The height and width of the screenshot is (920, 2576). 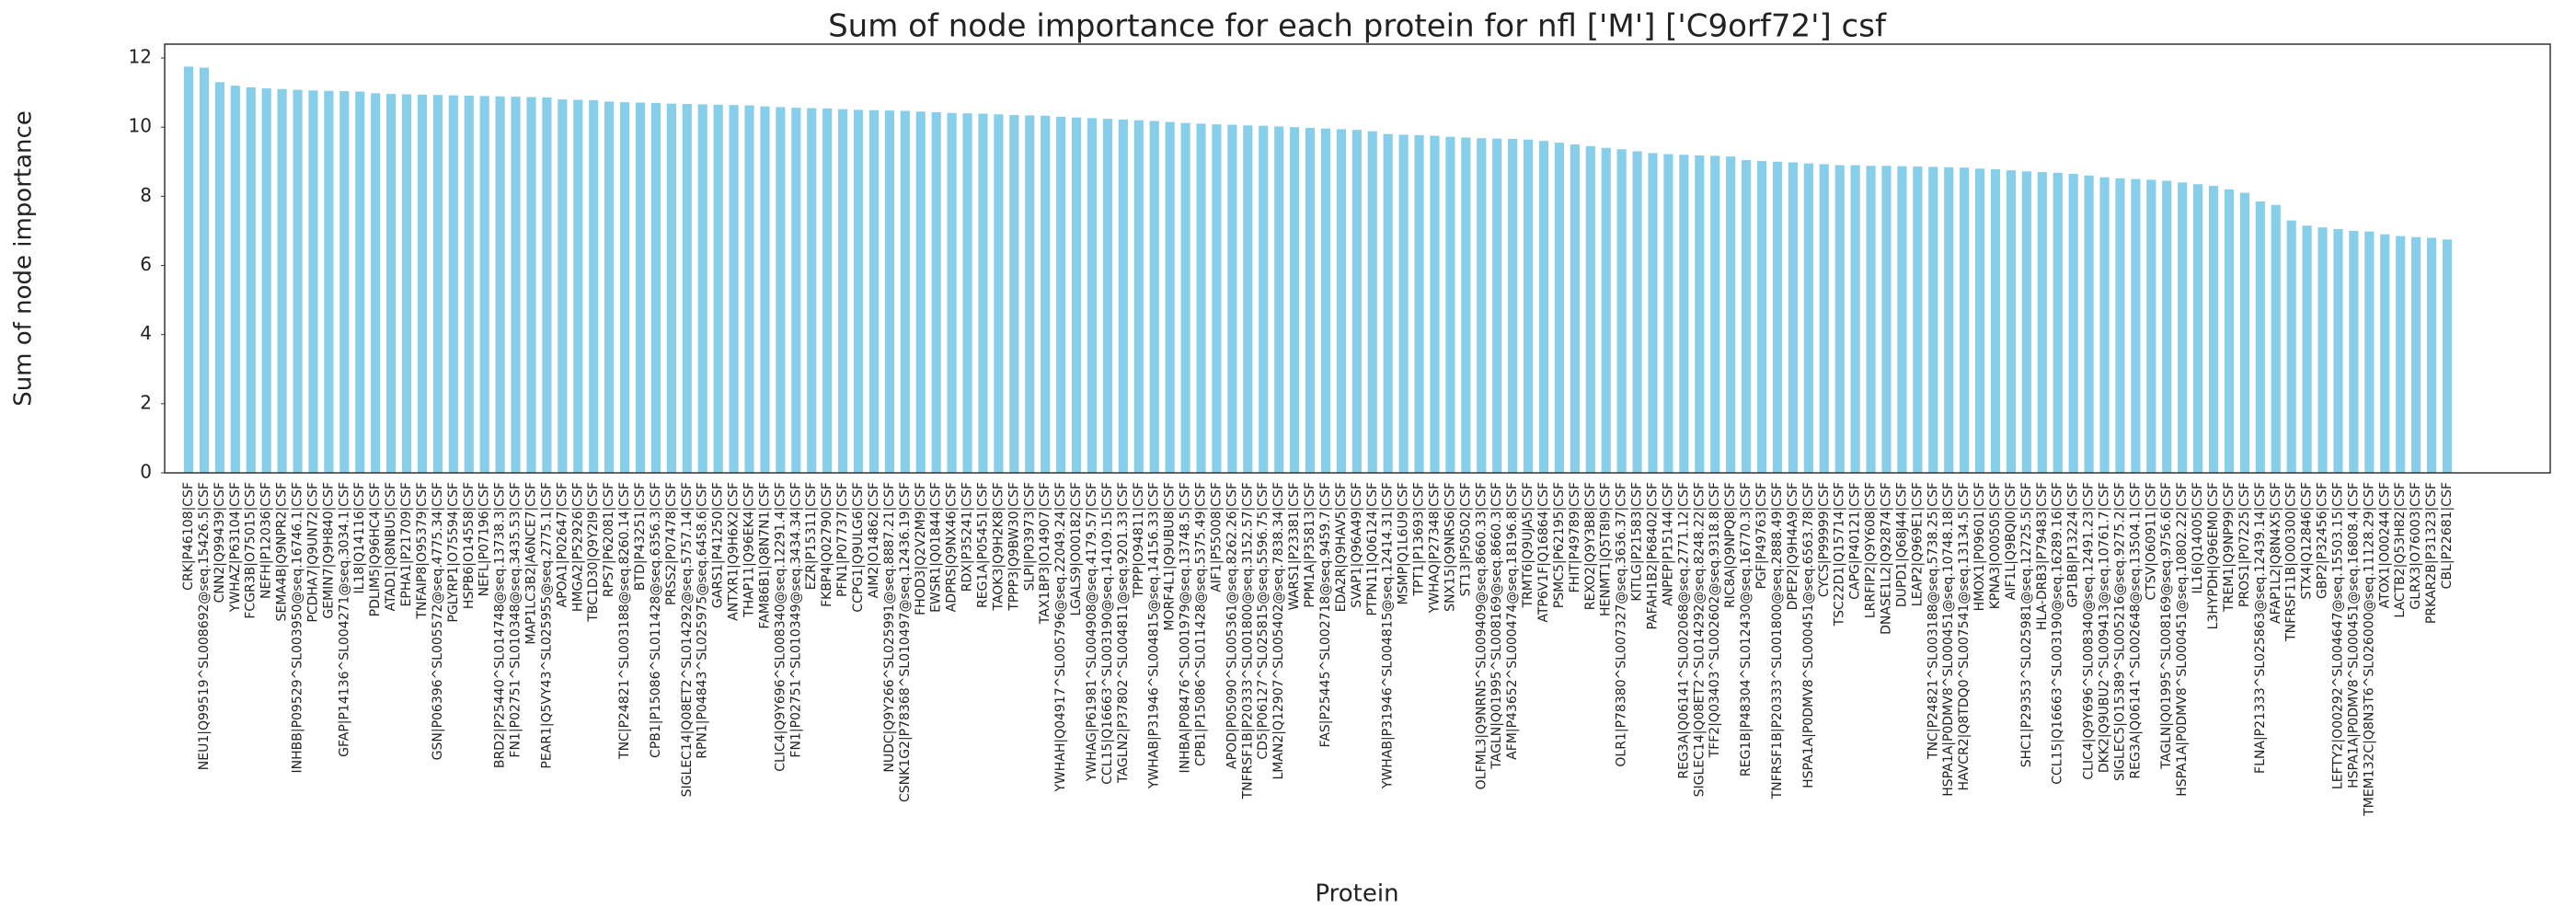 What do you see at coordinates (1014, 547) in the screenshot?
I see `x-tick-label: TPPP3|Q9BW30|CSF` at bounding box center [1014, 547].